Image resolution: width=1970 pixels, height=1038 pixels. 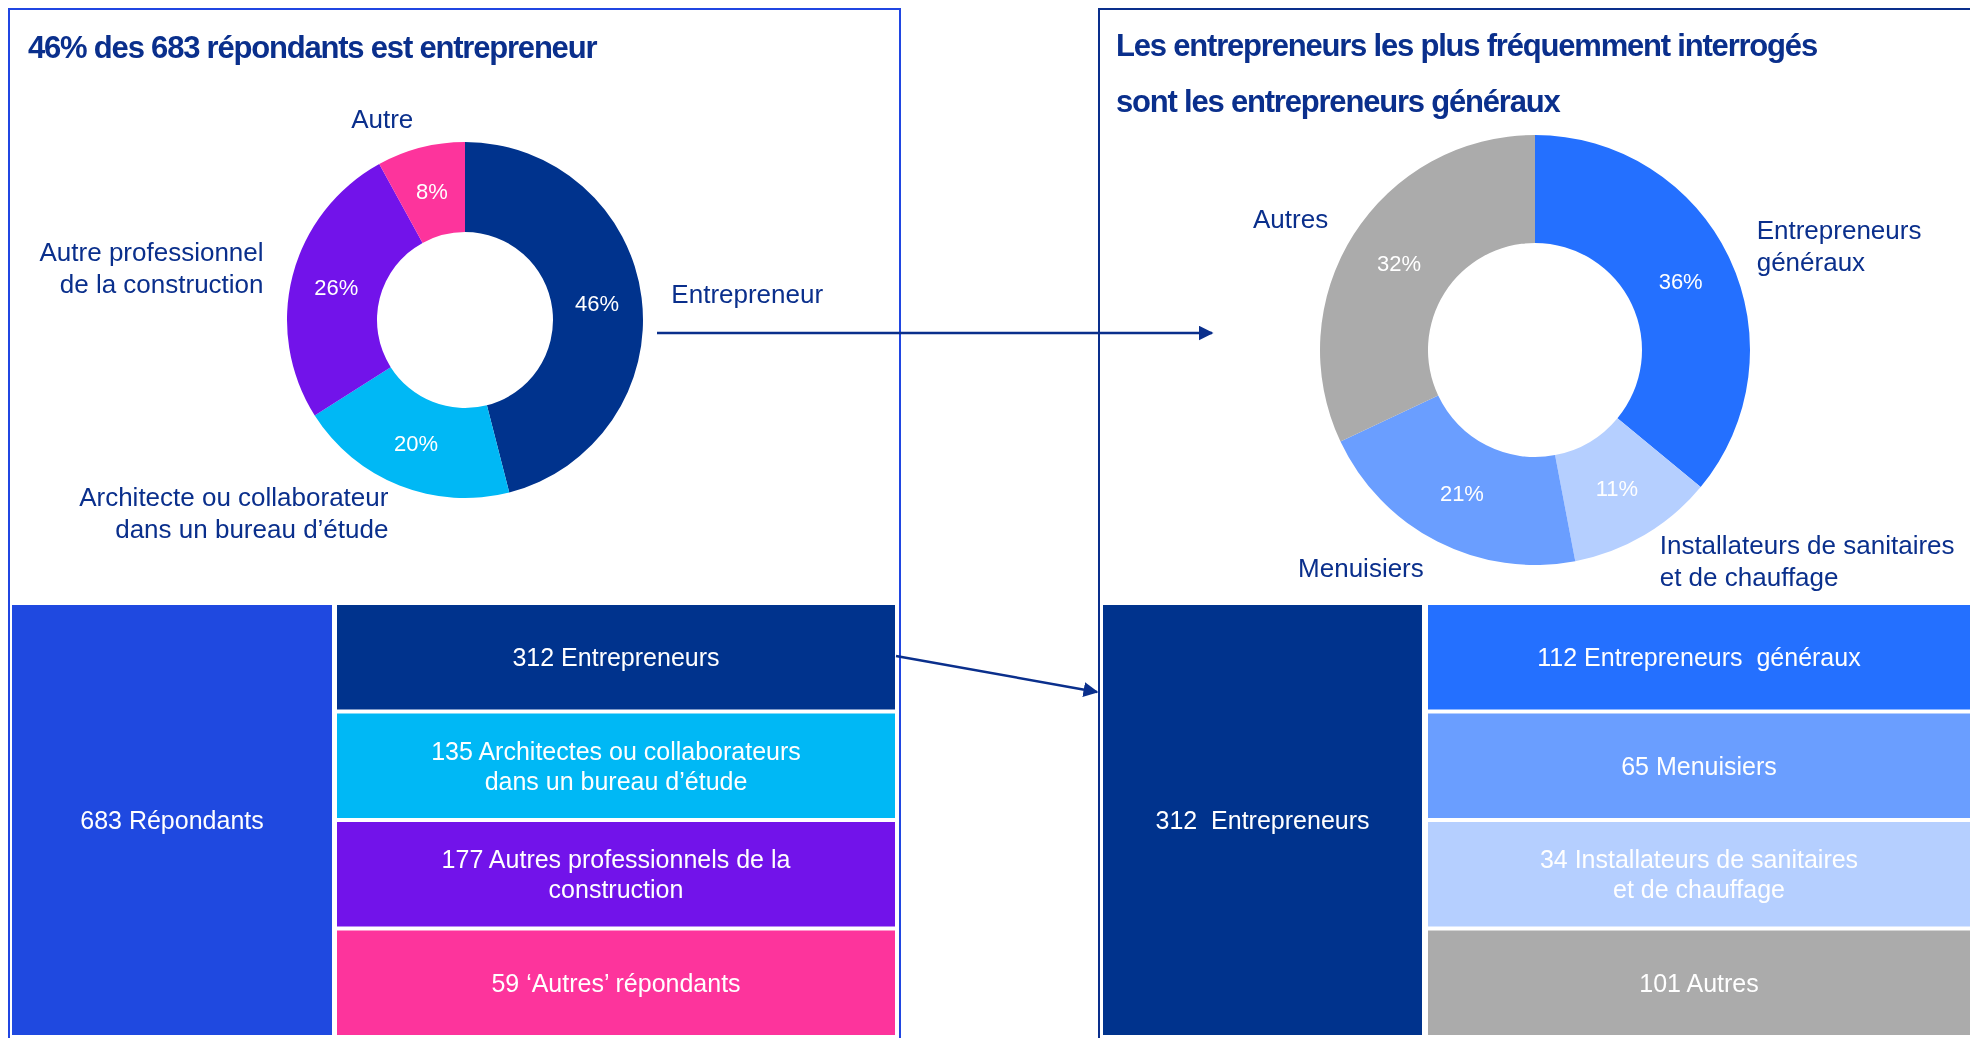 I want to click on slice-label: Autre, so click(x=382, y=118).